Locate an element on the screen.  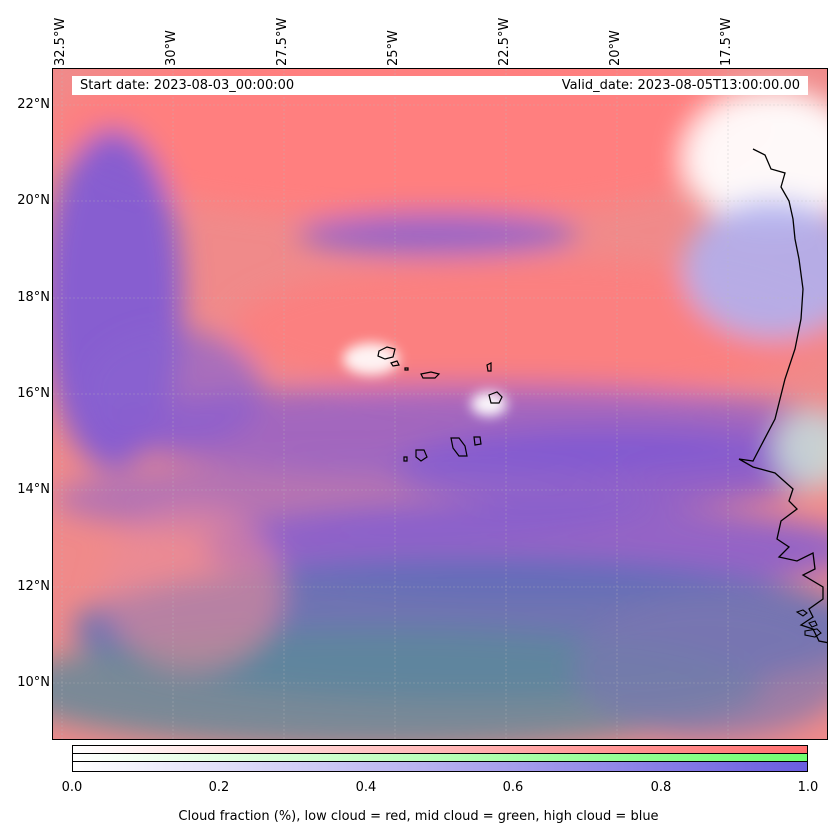
cloud-fraction-colorbar is located at coordinates (440, 758).